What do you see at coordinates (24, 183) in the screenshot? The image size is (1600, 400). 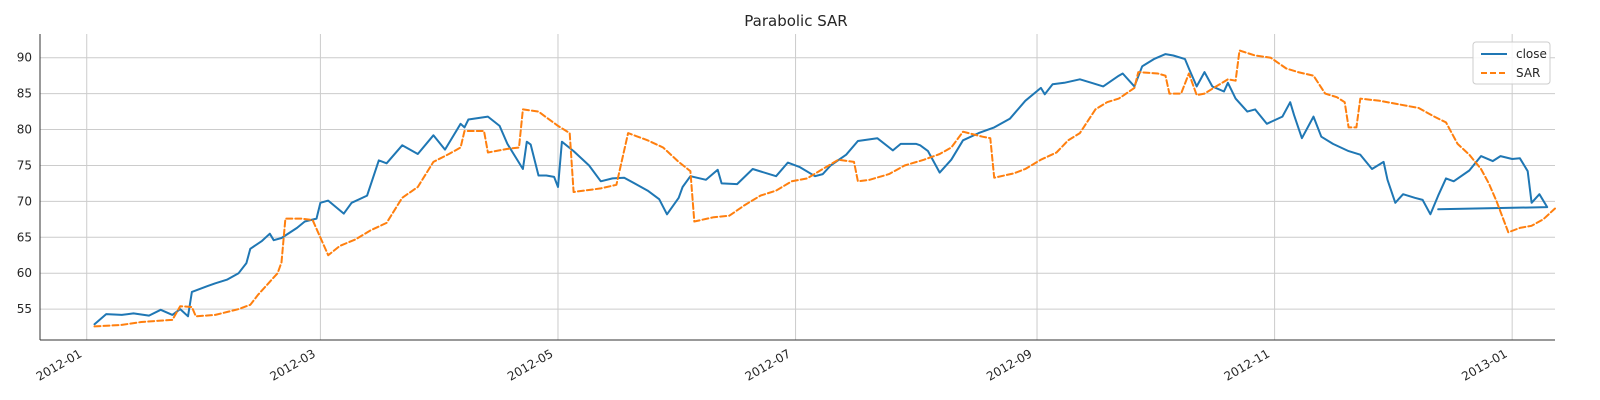 I see `y-tick-labels: 55 60 65 70 75 80 85 90` at bounding box center [24, 183].